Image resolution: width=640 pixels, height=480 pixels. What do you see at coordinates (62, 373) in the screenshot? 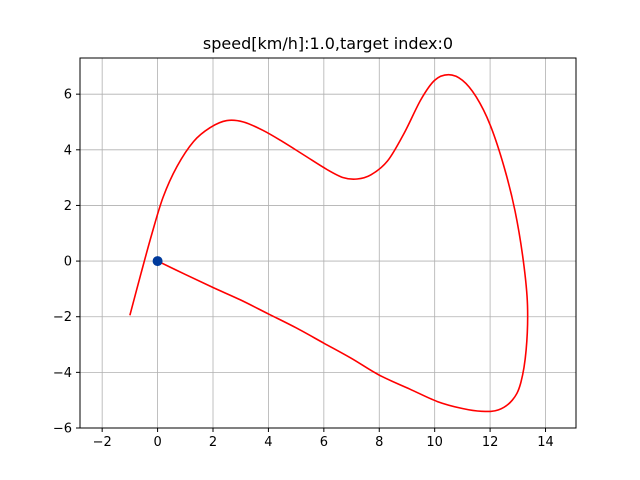
I see `y-tick-label: −4` at bounding box center [62, 373].